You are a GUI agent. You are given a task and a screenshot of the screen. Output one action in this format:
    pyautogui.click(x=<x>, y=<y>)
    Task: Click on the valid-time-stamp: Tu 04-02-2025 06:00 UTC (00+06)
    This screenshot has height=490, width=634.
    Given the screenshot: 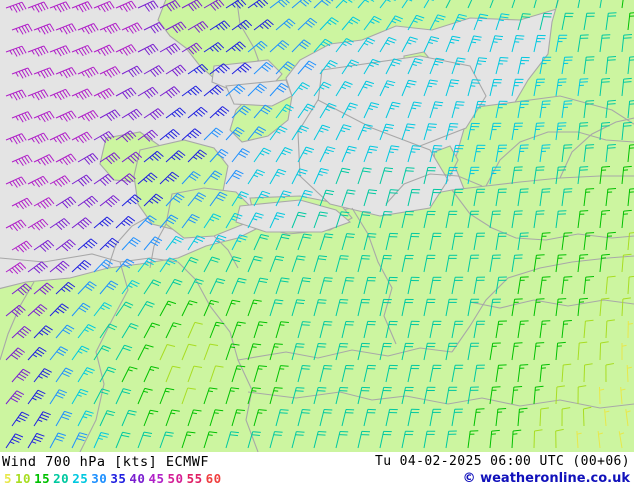 What is the action you would take?
    pyautogui.click(x=502, y=461)
    